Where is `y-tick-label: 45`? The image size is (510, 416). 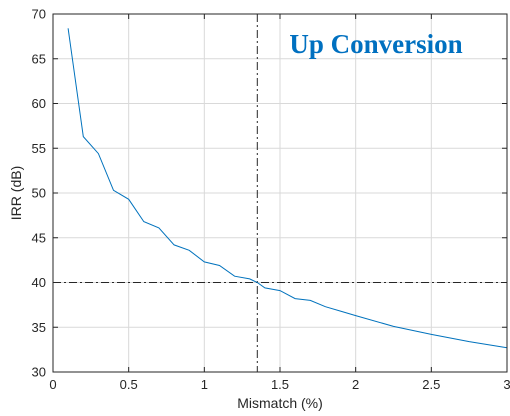
y-tick-label: 45 is located at coordinates (39, 237).